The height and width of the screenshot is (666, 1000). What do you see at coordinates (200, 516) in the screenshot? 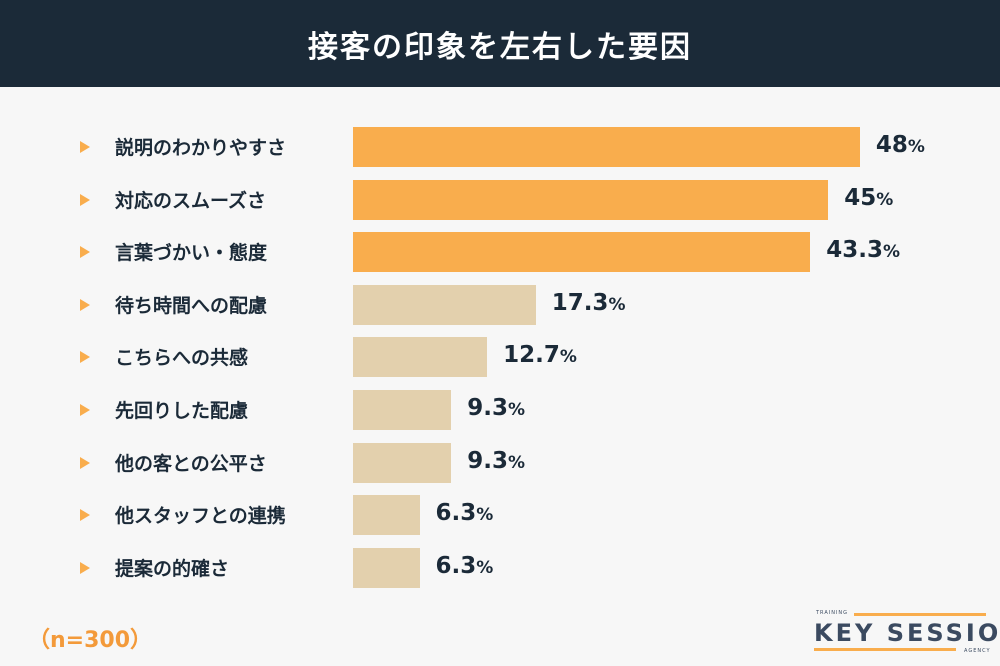
I see `category-label: 他スタッフとの連携` at bounding box center [200, 516].